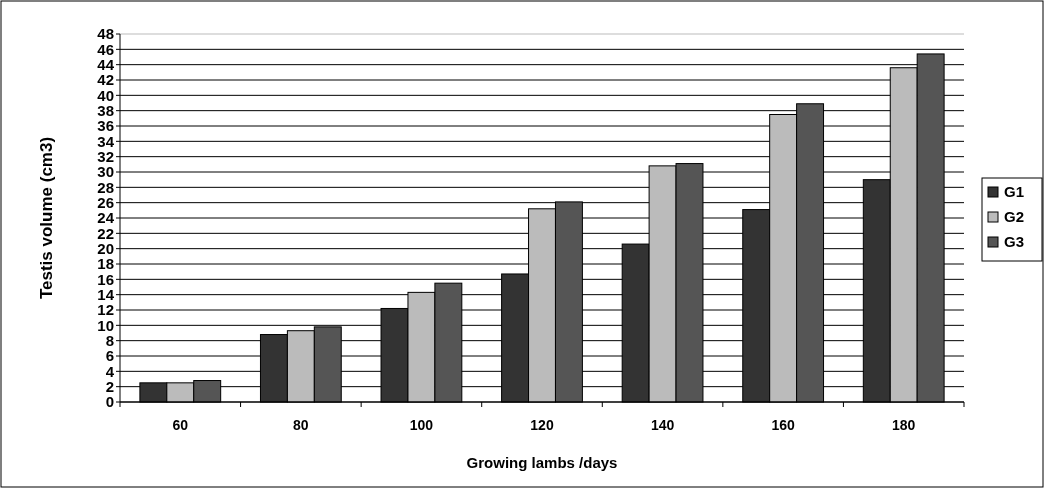  I want to click on y-tick-label: 24, so click(106, 218).